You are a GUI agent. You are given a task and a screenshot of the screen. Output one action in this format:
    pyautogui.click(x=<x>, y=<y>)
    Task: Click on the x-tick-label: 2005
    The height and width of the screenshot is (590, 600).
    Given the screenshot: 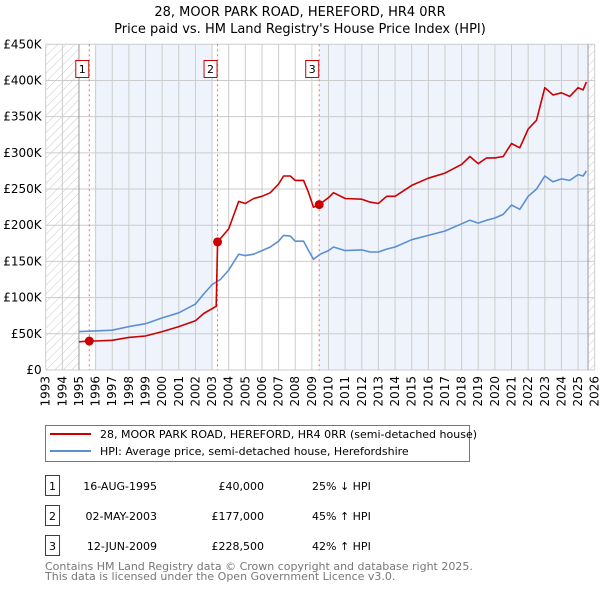 What is the action you would take?
    pyautogui.click(x=245, y=391)
    